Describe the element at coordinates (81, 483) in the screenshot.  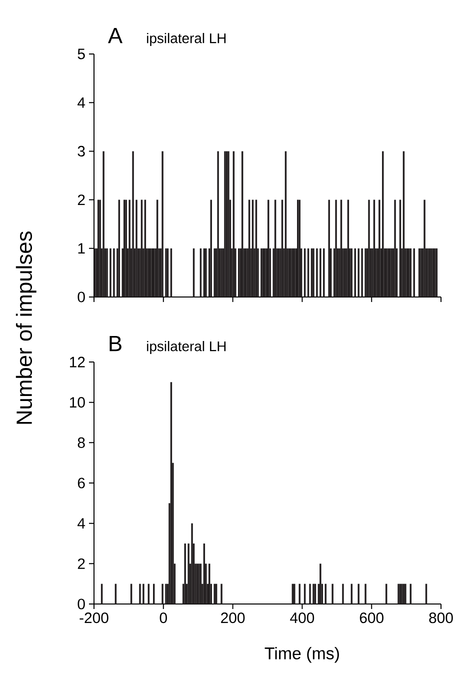
I see `y-tick-label: 6` at that location.